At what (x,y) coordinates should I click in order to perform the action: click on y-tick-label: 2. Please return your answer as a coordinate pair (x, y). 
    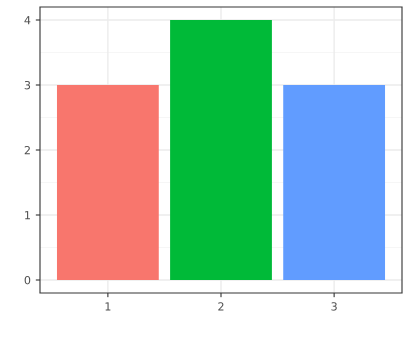
    Looking at the image, I should click on (27, 150).